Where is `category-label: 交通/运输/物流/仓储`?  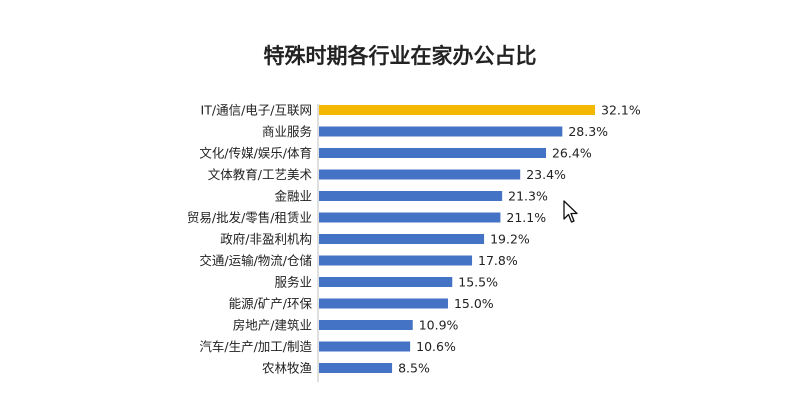
category-label: 交通/运输/物流/仓储 is located at coordinates (255, 260).